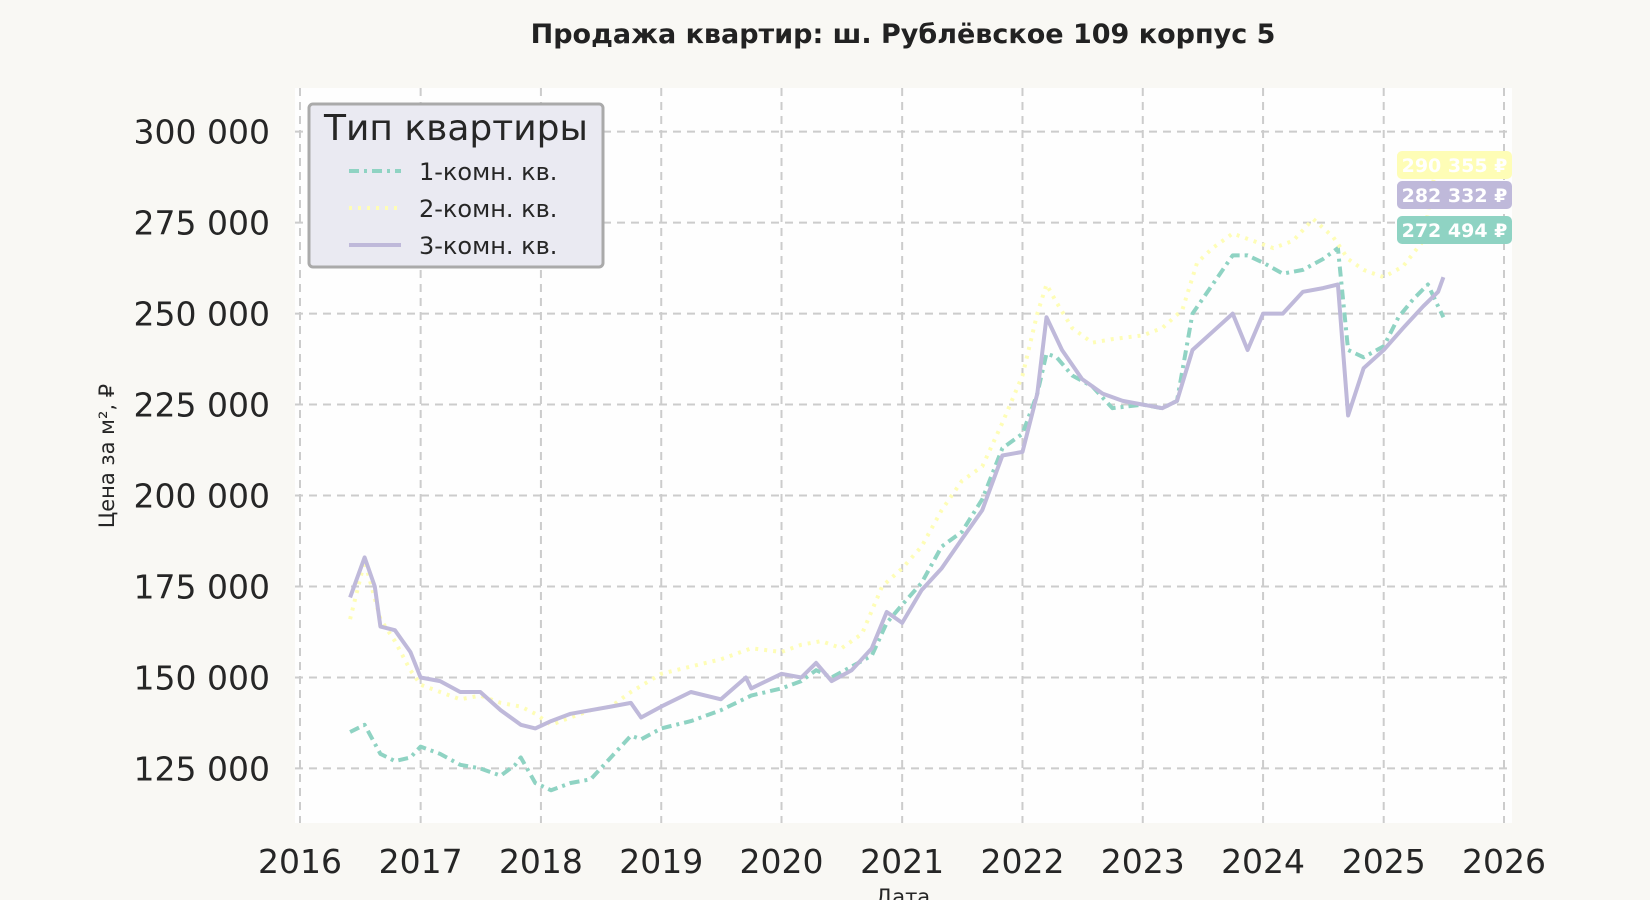  Describe the element at coordinates (1263, 861) in the screenshot. I see `x-tick-label: 2024` at that location.